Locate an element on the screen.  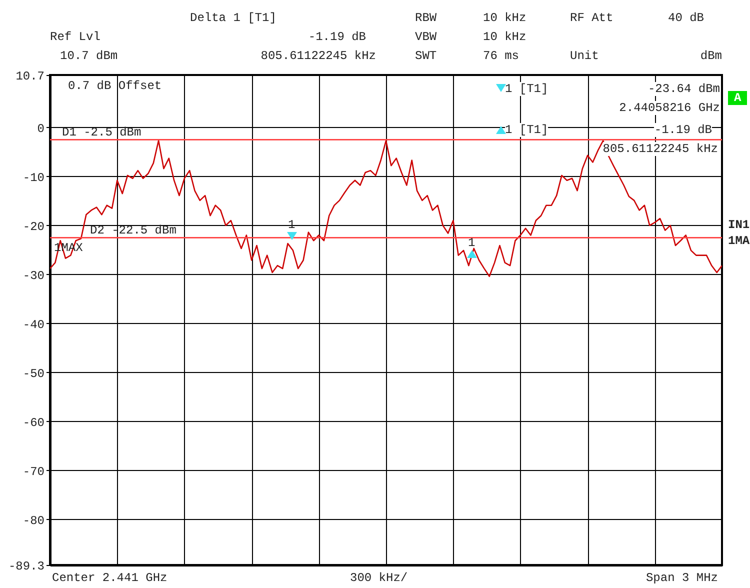
y-tick-label: -60 is located at coordinates (33, 423).